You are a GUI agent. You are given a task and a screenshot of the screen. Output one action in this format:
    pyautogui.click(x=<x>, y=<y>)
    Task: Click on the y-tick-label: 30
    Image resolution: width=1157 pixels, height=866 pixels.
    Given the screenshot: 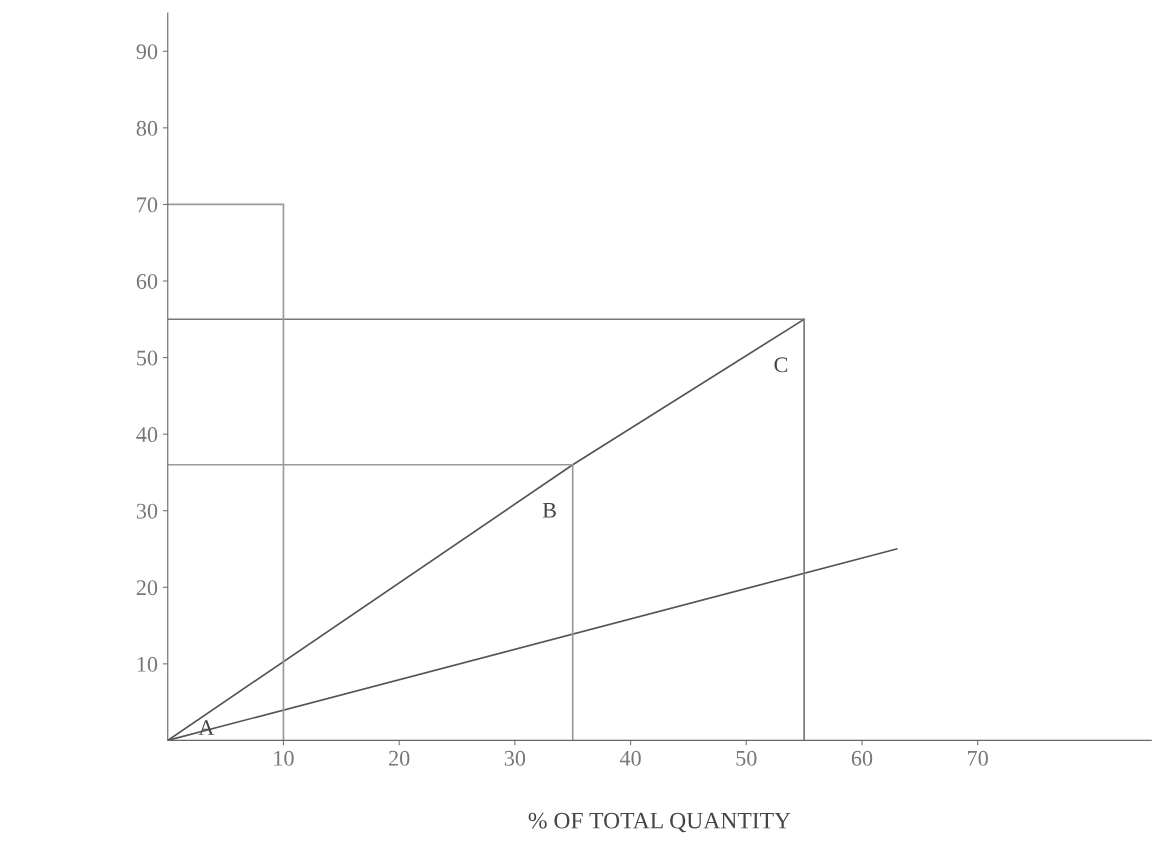 What is the action you would take?
    pyautogui.click(x=147, y=511)
    